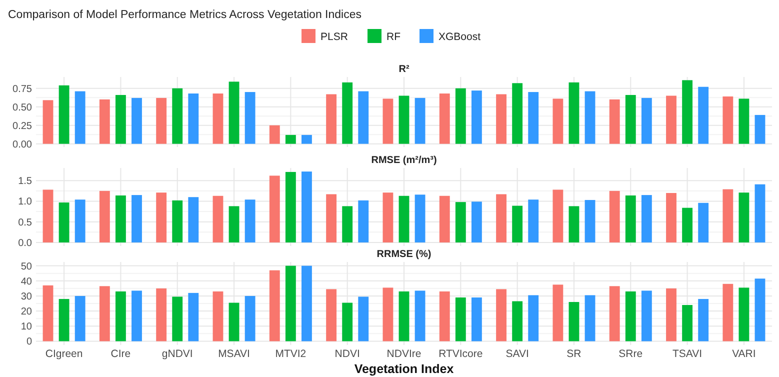 The height and width of the screenshot is (377, 779). What do you see at coordinates (574, 354) in the screenshot?
I see `x-tick-label: SR` at bounding box center [574, 354].